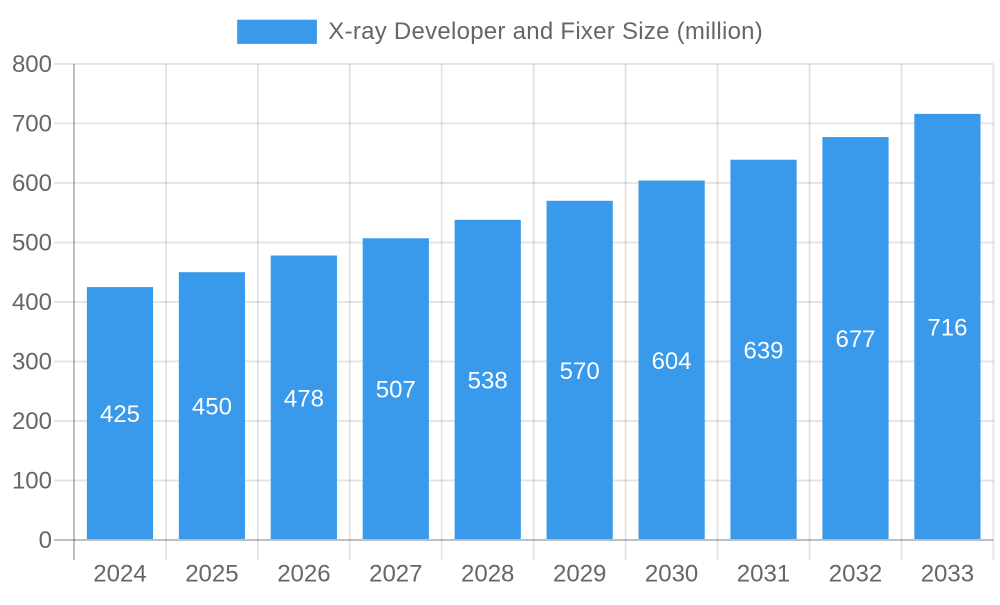  What do you see at coordinates (395, 573) in the screenshot?
I see `svg-text: 2027` at bounding box center [395, 573].